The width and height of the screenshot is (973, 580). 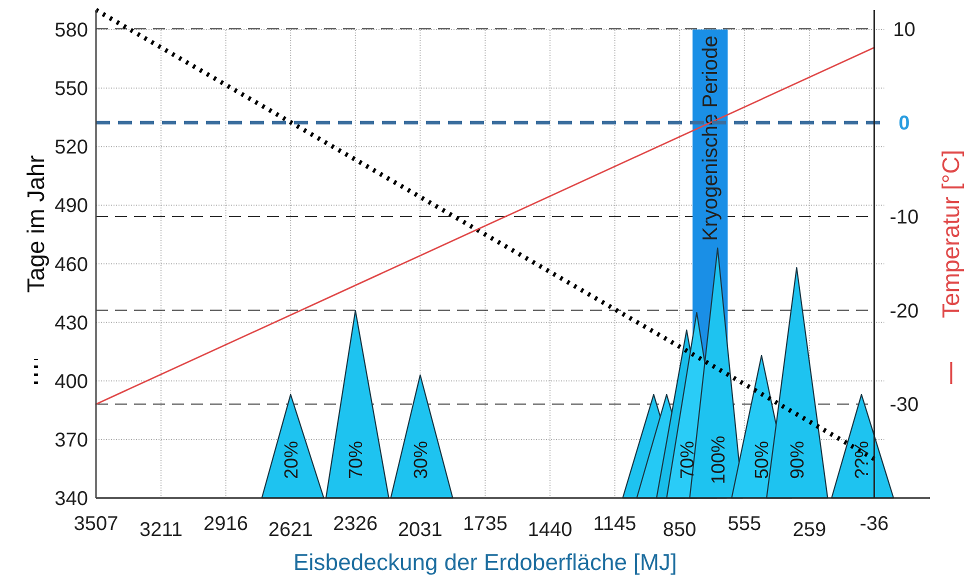 I want to click on y-tick-label: 370, so click(x=71, y=440).